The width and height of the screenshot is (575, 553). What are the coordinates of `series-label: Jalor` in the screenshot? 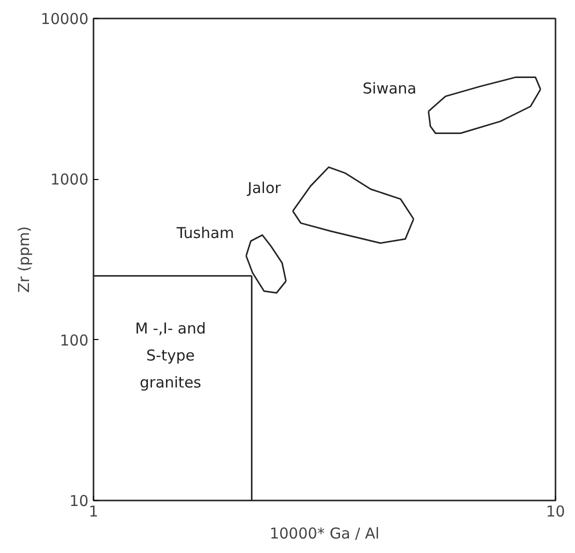 It's located at (264, 188).